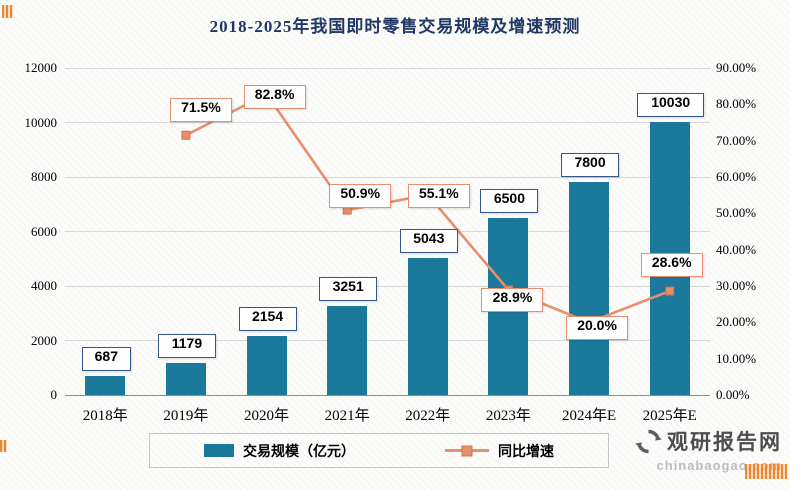 This screenshot has height=490, width=790. I want to click on x-axis-label: 2025年E, so click(669, 416).